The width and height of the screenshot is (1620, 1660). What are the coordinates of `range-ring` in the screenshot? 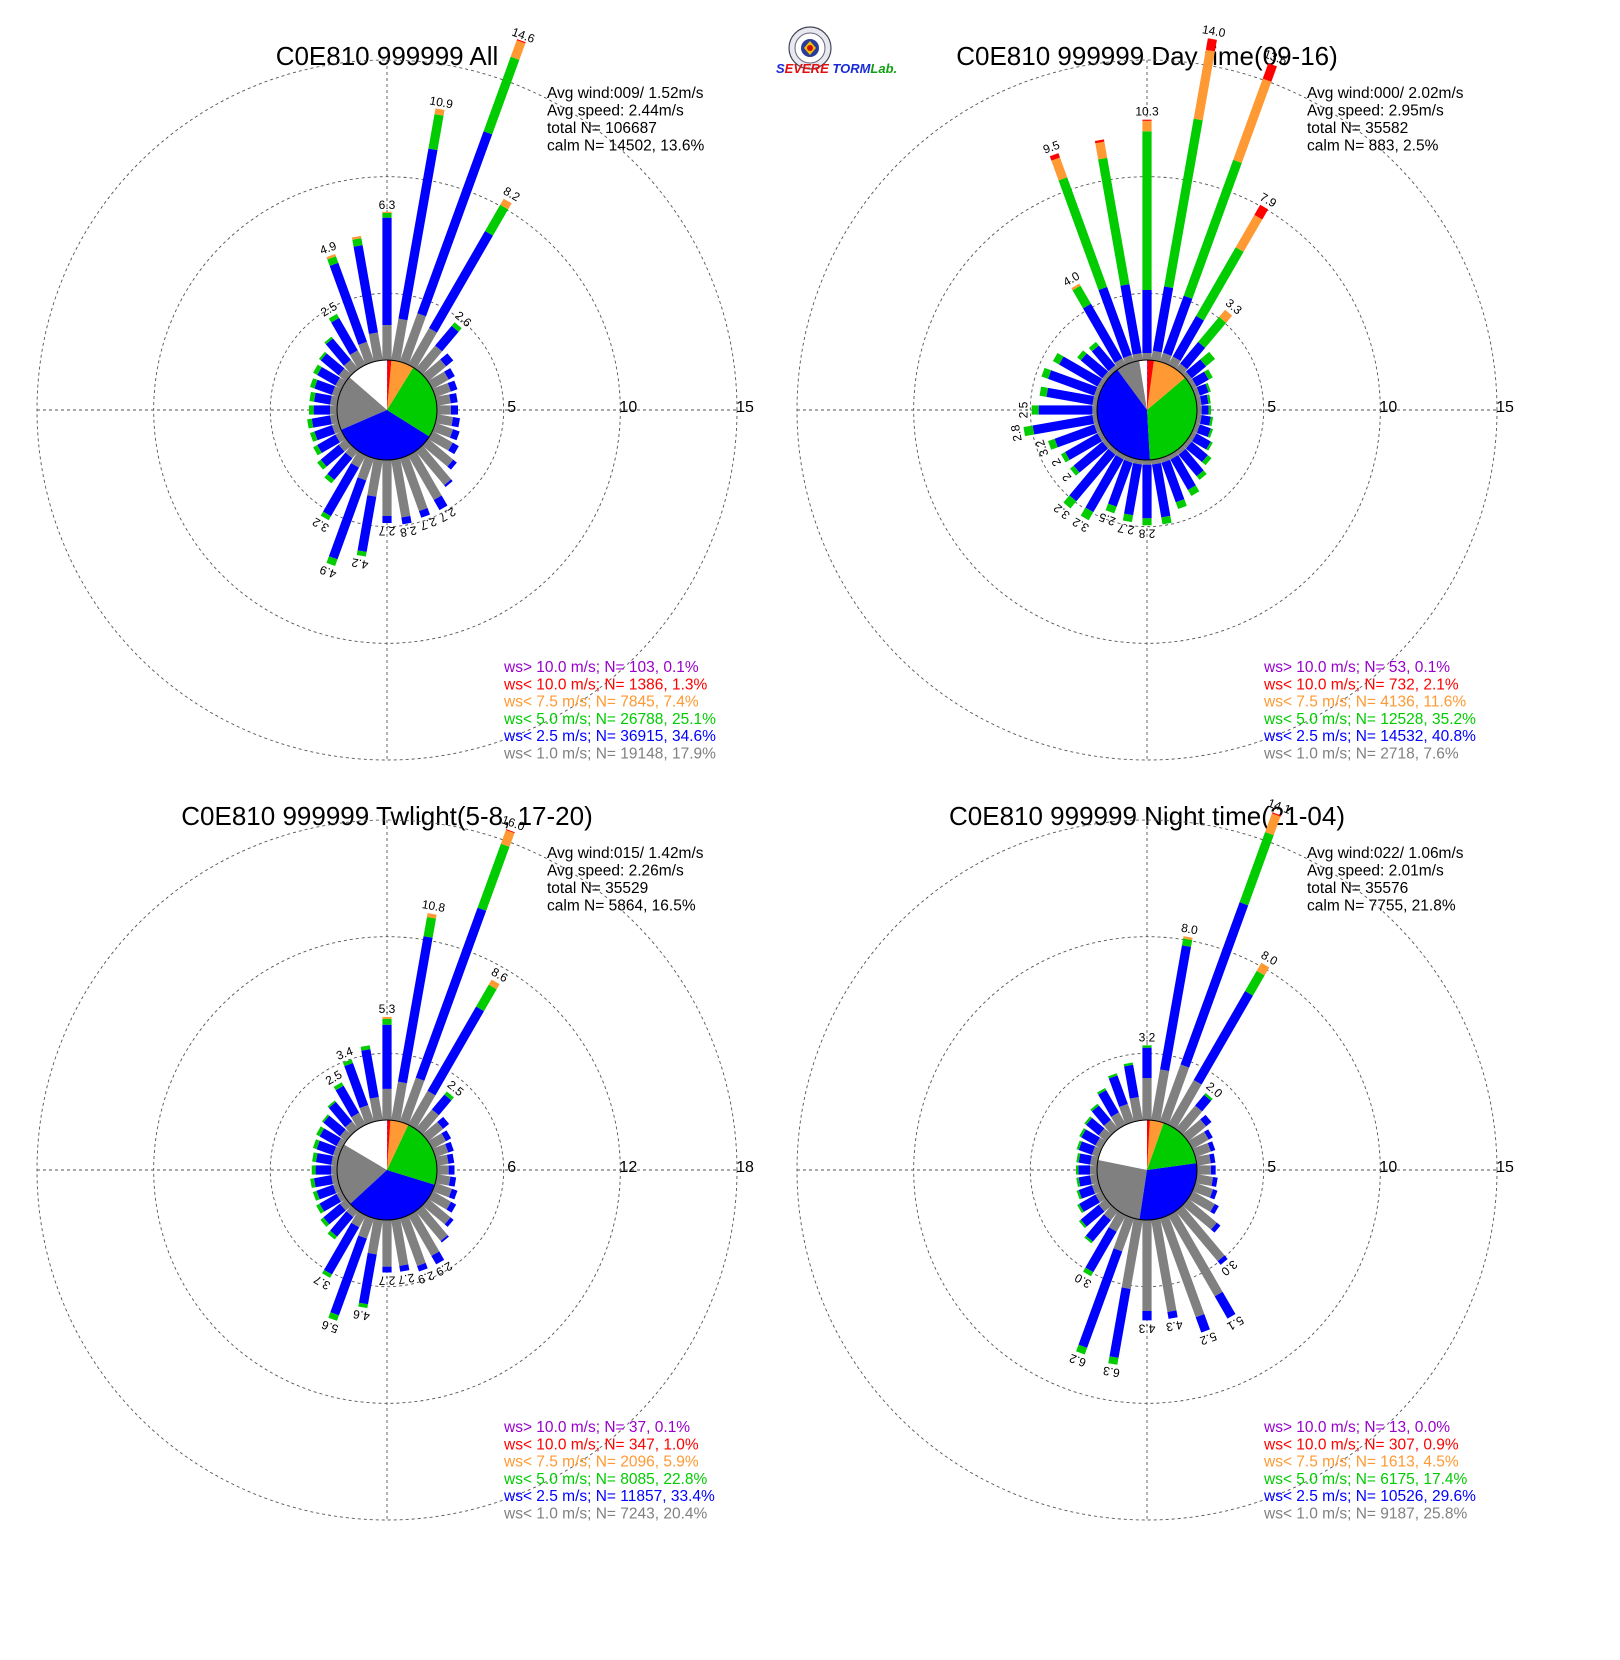 It's located at (1147, 410).